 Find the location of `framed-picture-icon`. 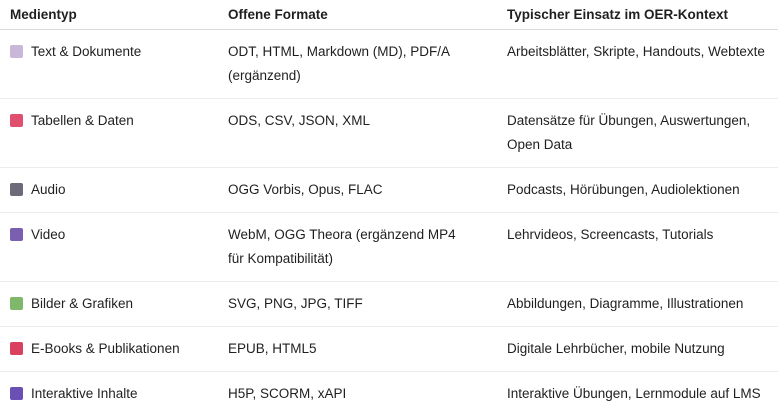

framed-picture-icon is located at coordinates (16, 303).